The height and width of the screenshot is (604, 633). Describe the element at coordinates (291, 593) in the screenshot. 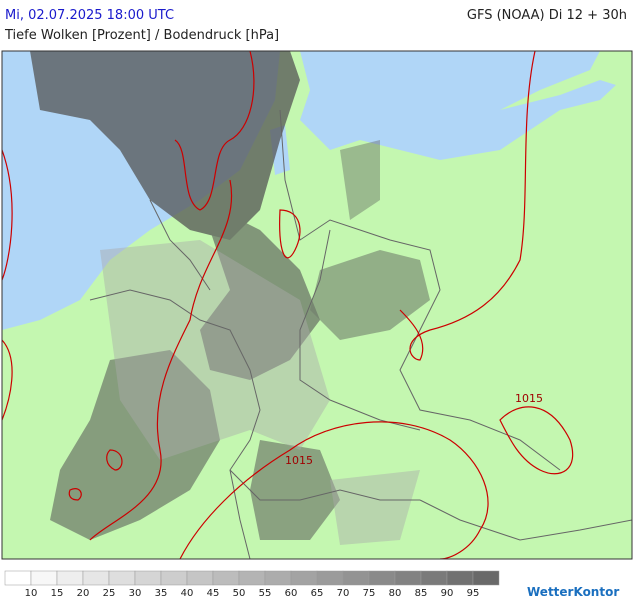

I see `legend-label: 60` at that location.